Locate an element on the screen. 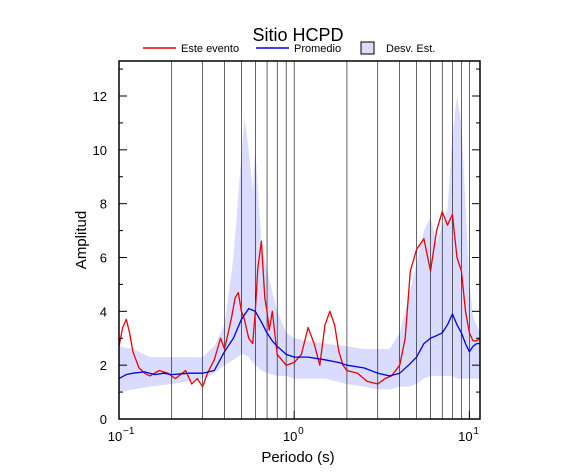 The image size is (586, 475). y-tick-label: 4 is located at coordinates (103, 311).